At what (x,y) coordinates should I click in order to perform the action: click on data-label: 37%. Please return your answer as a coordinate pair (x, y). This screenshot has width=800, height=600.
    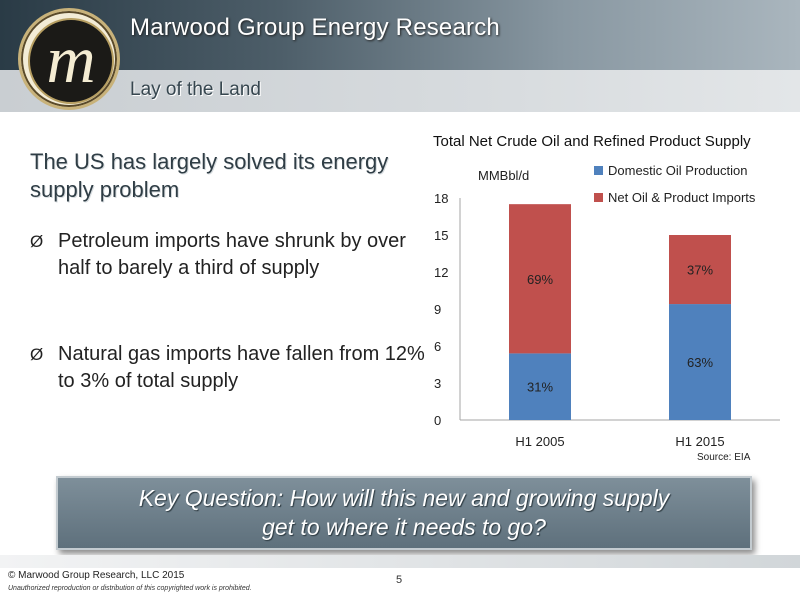
    Looking at the image, I should click on (700, 270).